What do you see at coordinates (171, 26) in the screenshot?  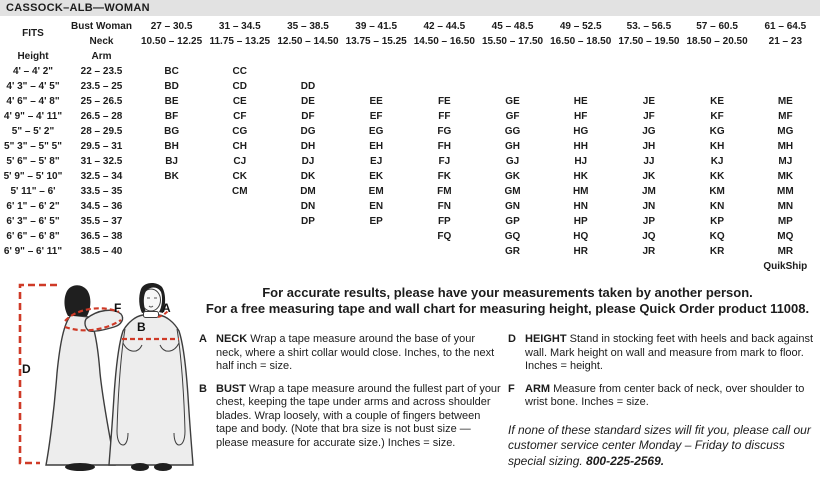 I see `bust-range-cell: 27 – 30.5` at bounding box center [171, 26].